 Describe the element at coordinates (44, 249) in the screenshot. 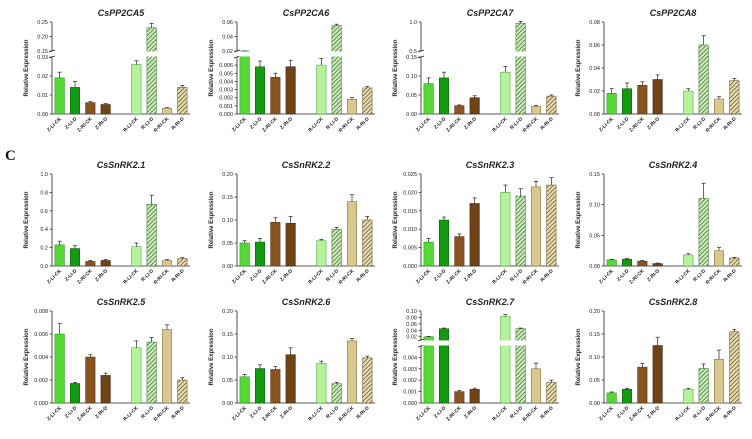

I see `y-tick-label: 0.2` at that location.